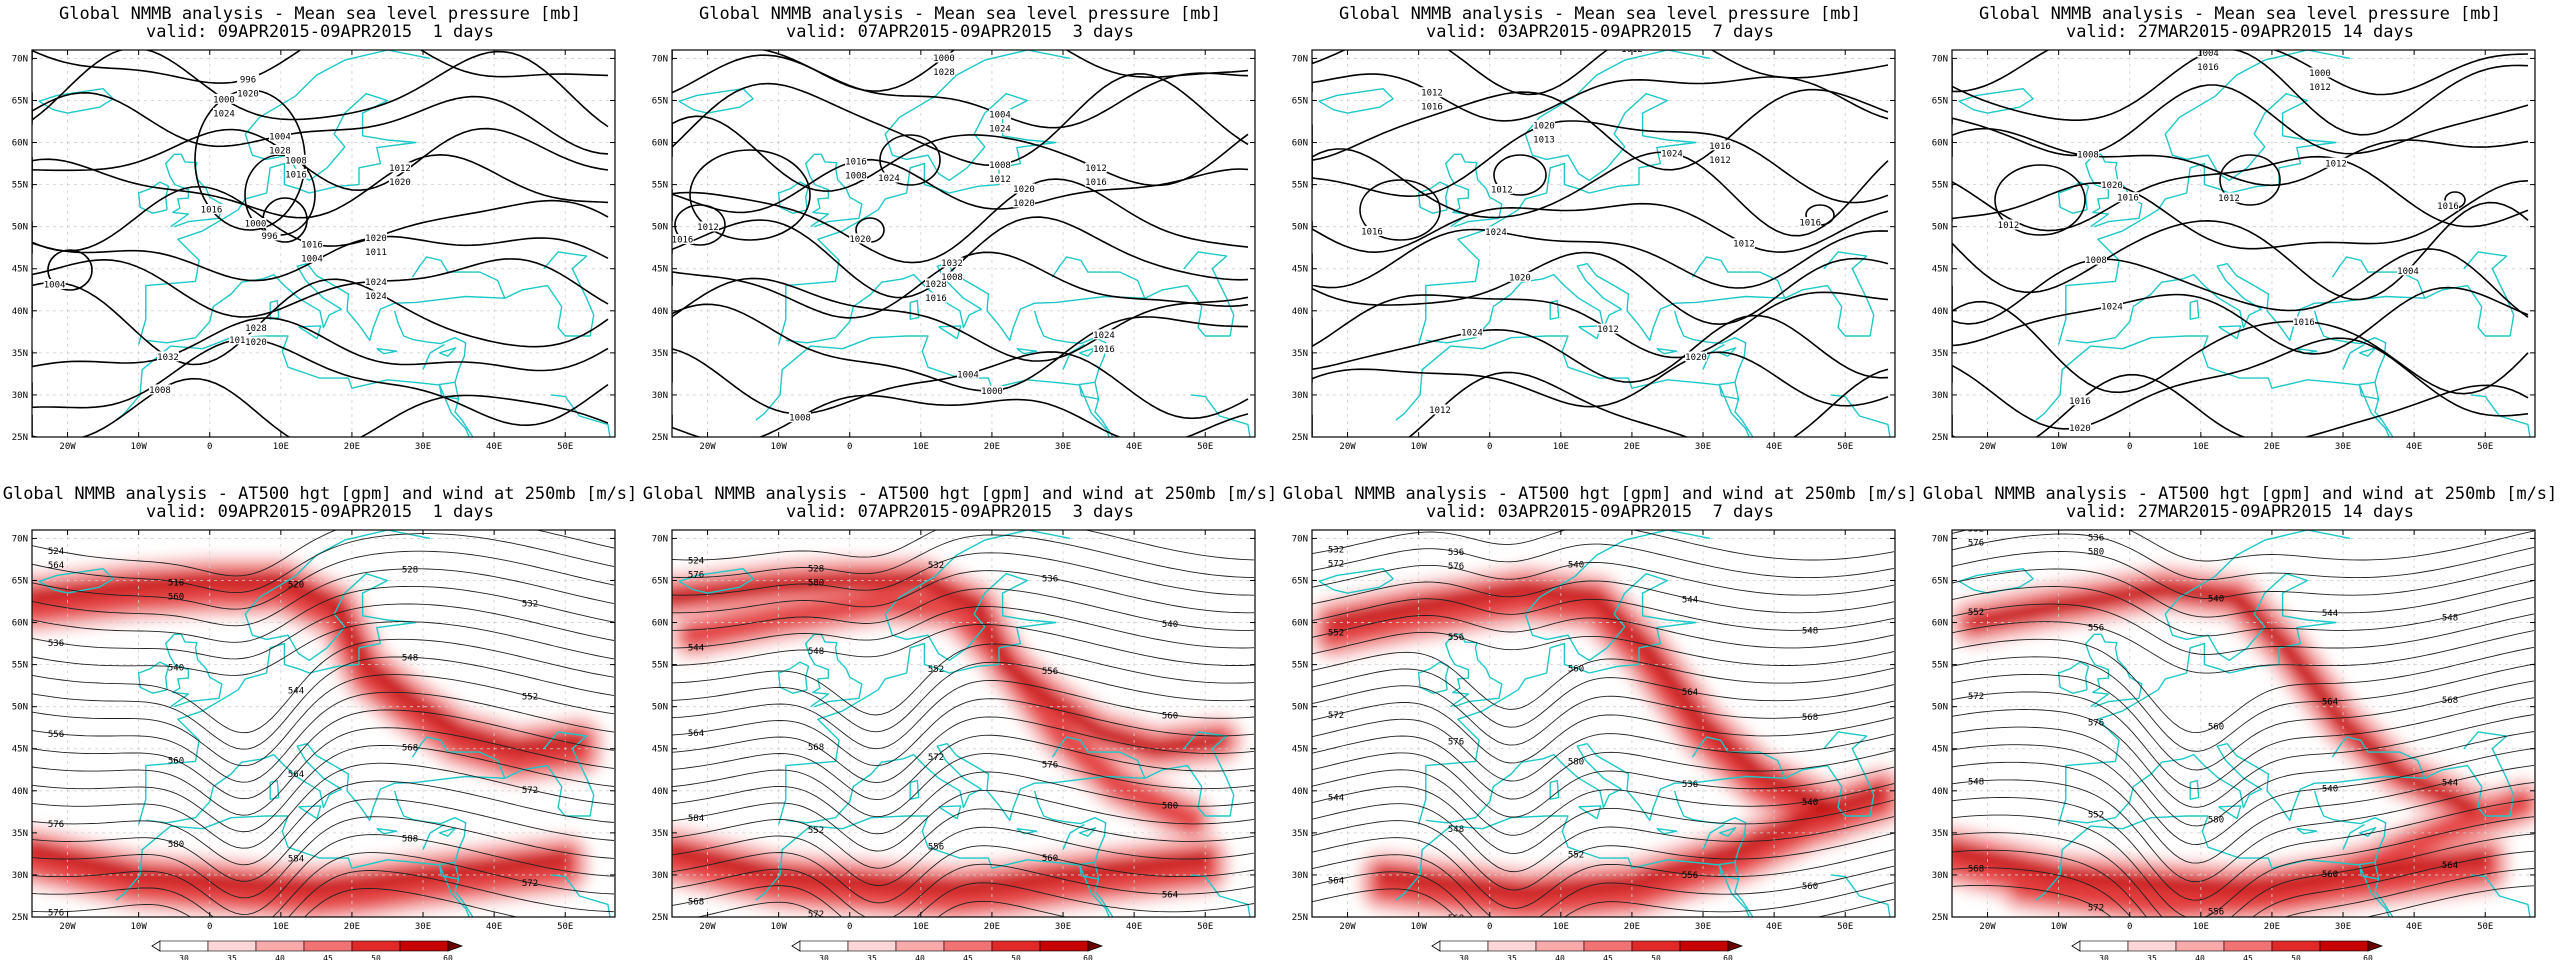  Describe the element at coordinates (281, 927) in the screenshot. I see `lon-label: 10E` at that location.